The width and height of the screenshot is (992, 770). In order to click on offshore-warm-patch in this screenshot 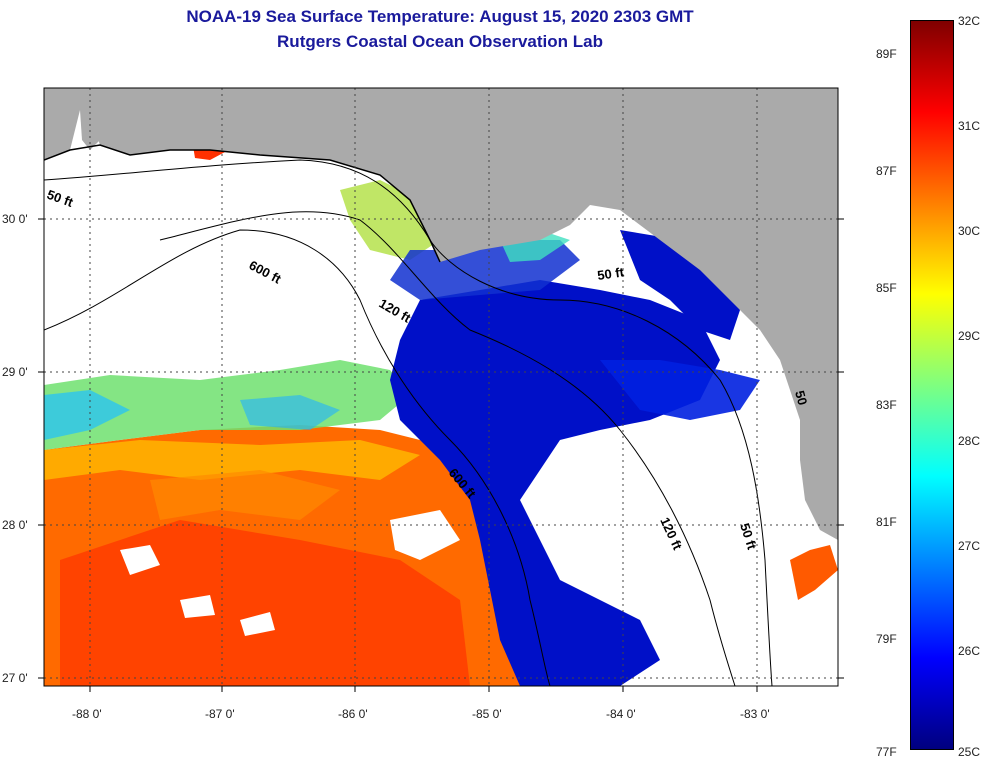, I will do `click(814, 572)`.